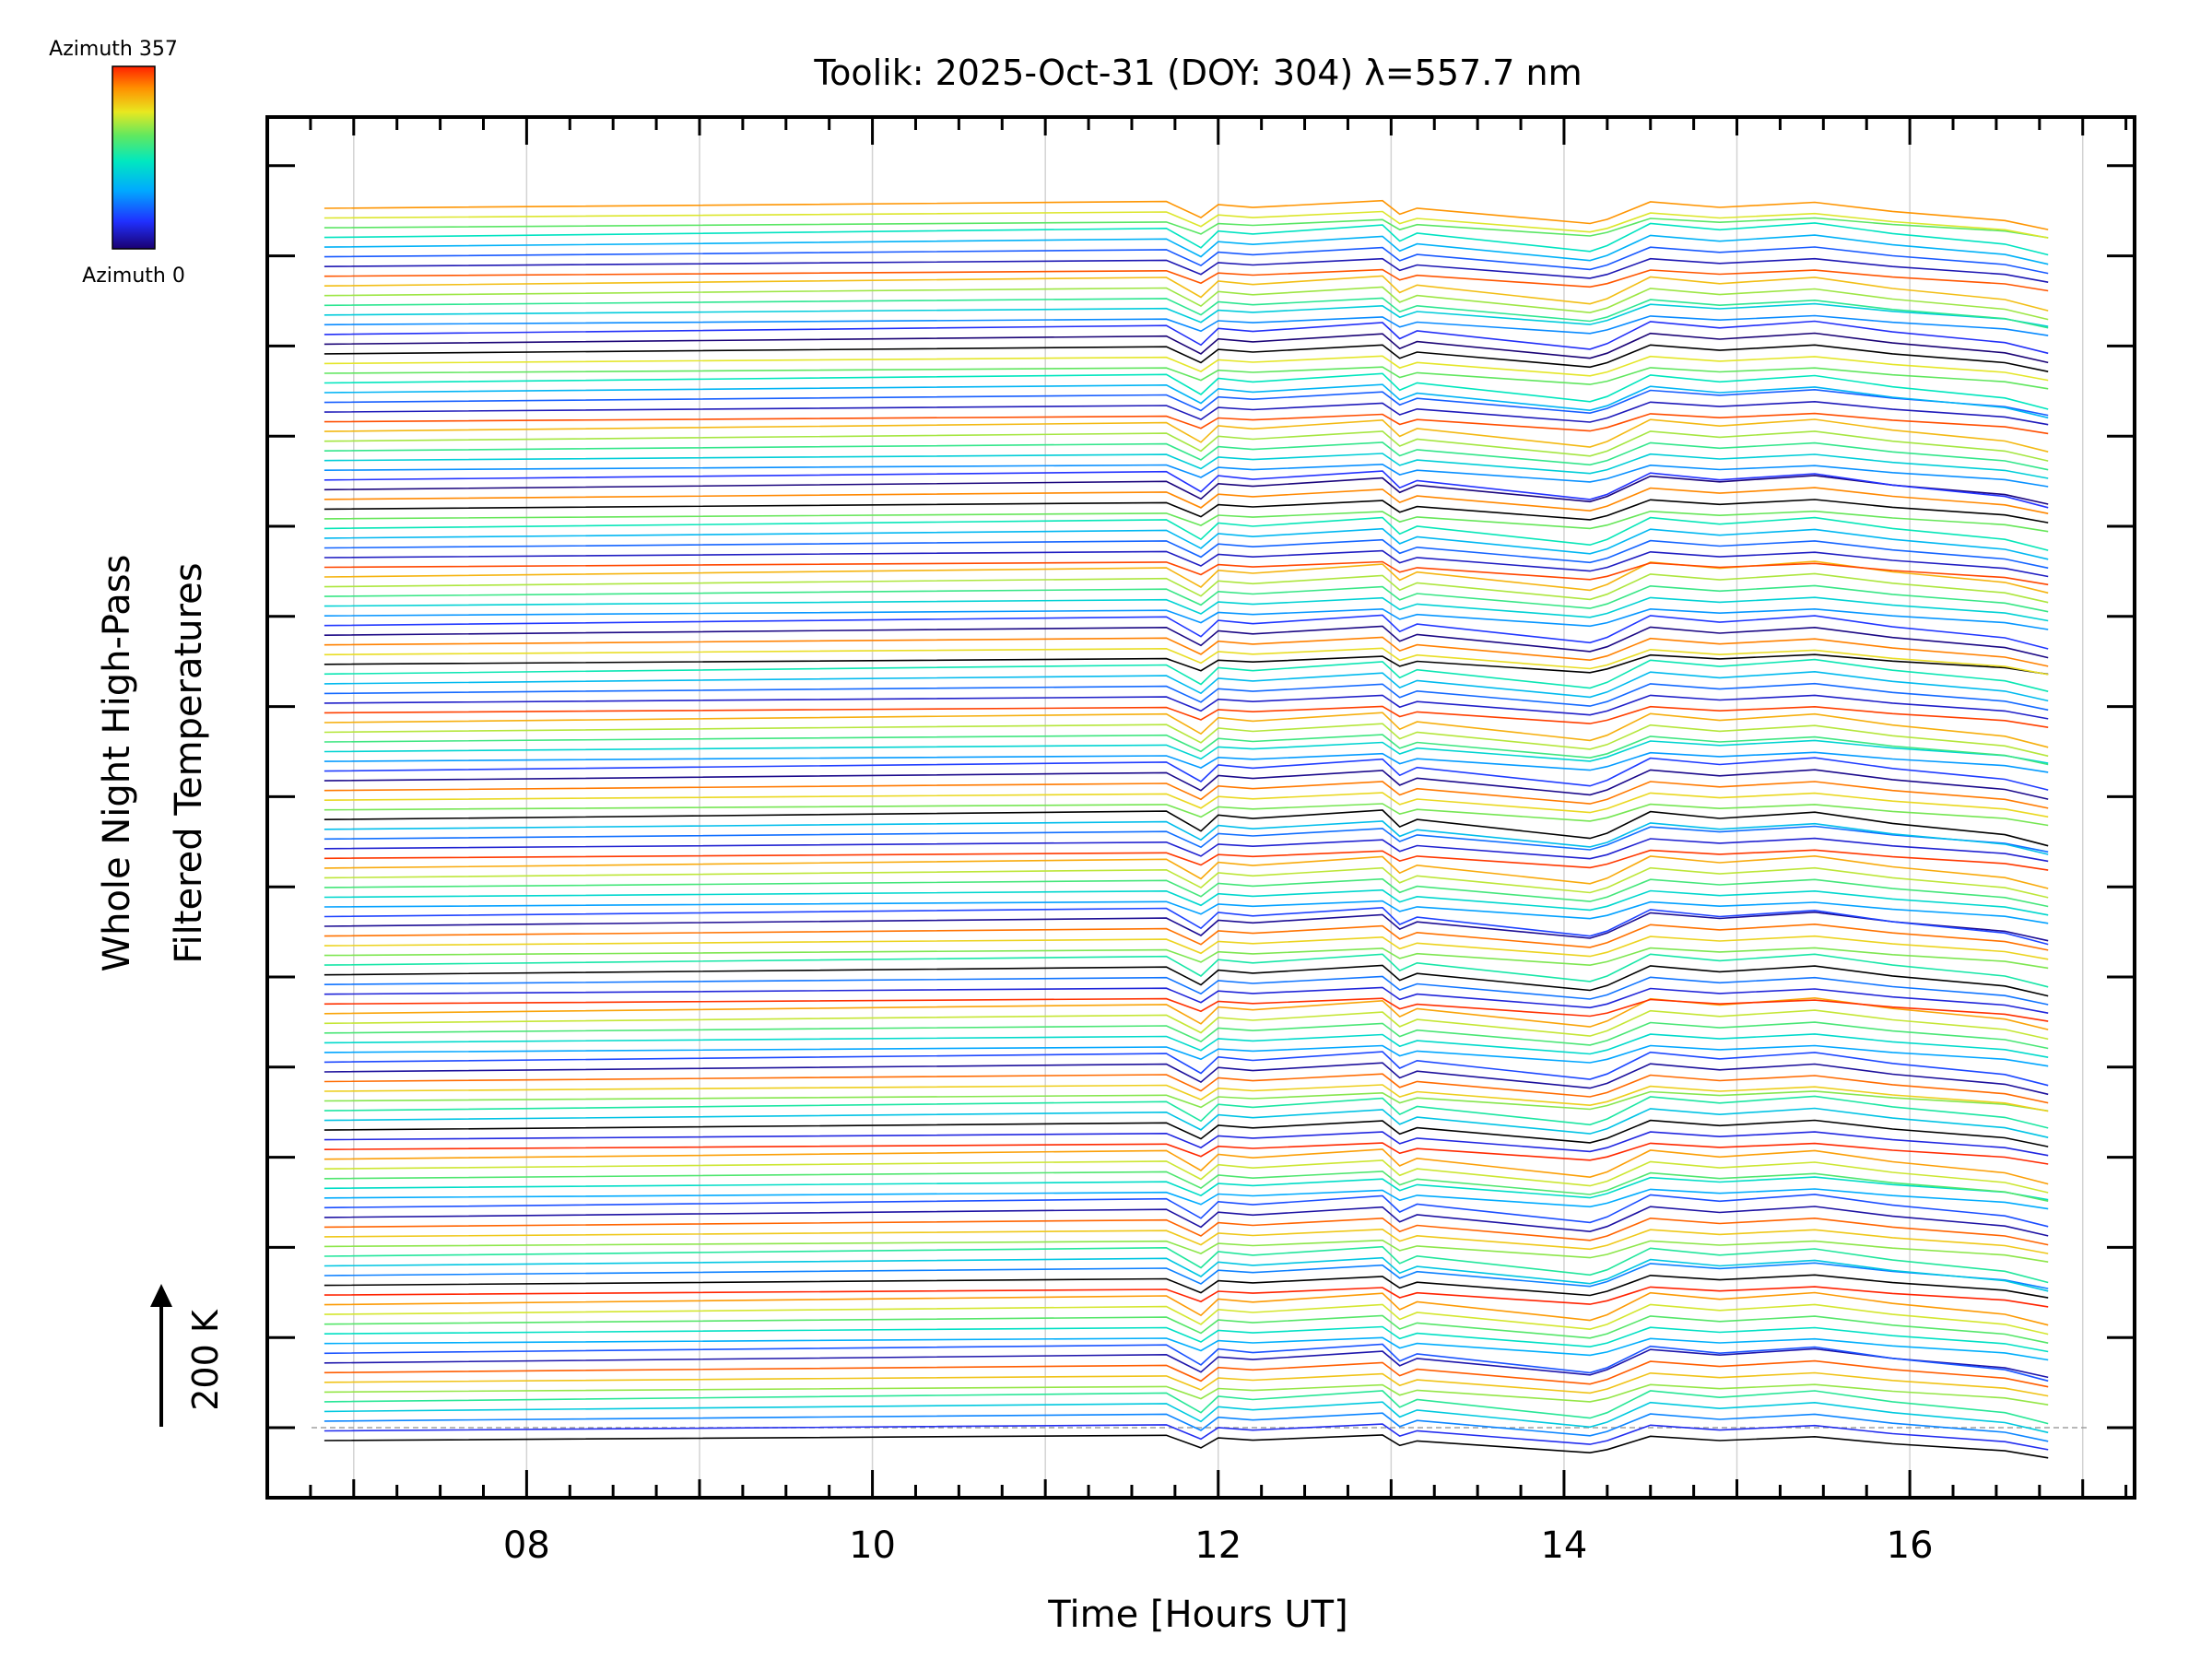  Describe the element at coordinates (161, 1295) in the screenshot. I see `scale-bar-arrowhead` at that location.